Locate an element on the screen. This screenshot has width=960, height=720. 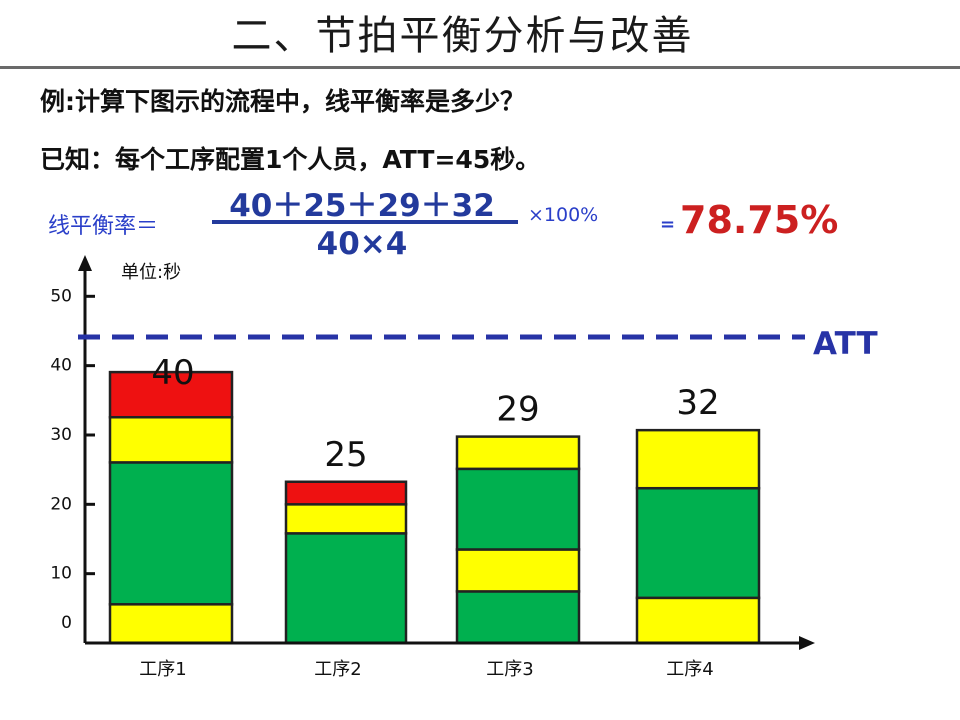
y-tick-label: 10 is located at coordinates (61, 574).